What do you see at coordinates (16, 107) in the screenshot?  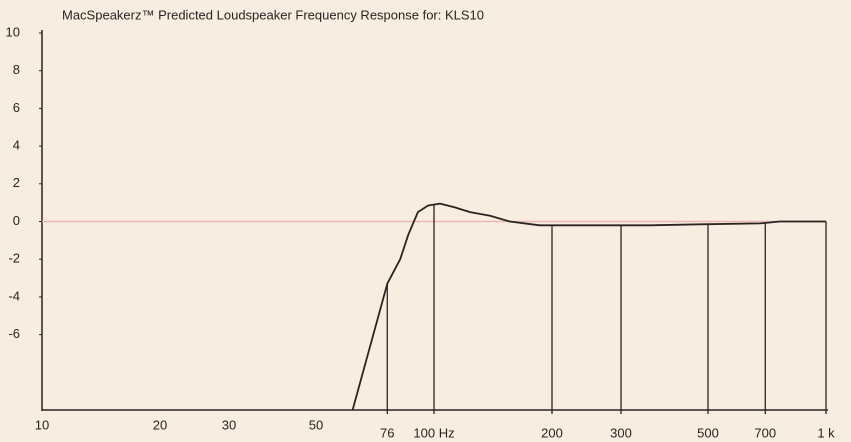 I see `y-tick-label: 6` at bounding box center [16, 107].